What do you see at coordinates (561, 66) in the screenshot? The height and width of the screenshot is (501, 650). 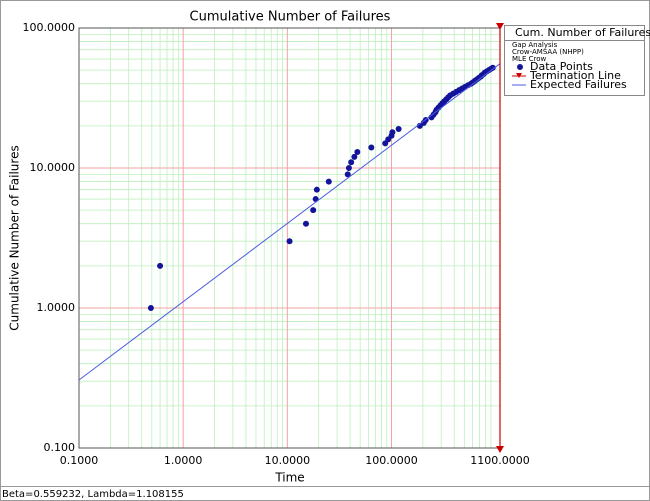 I see `legend-label: Data Points` at bounding box center [561, 66].